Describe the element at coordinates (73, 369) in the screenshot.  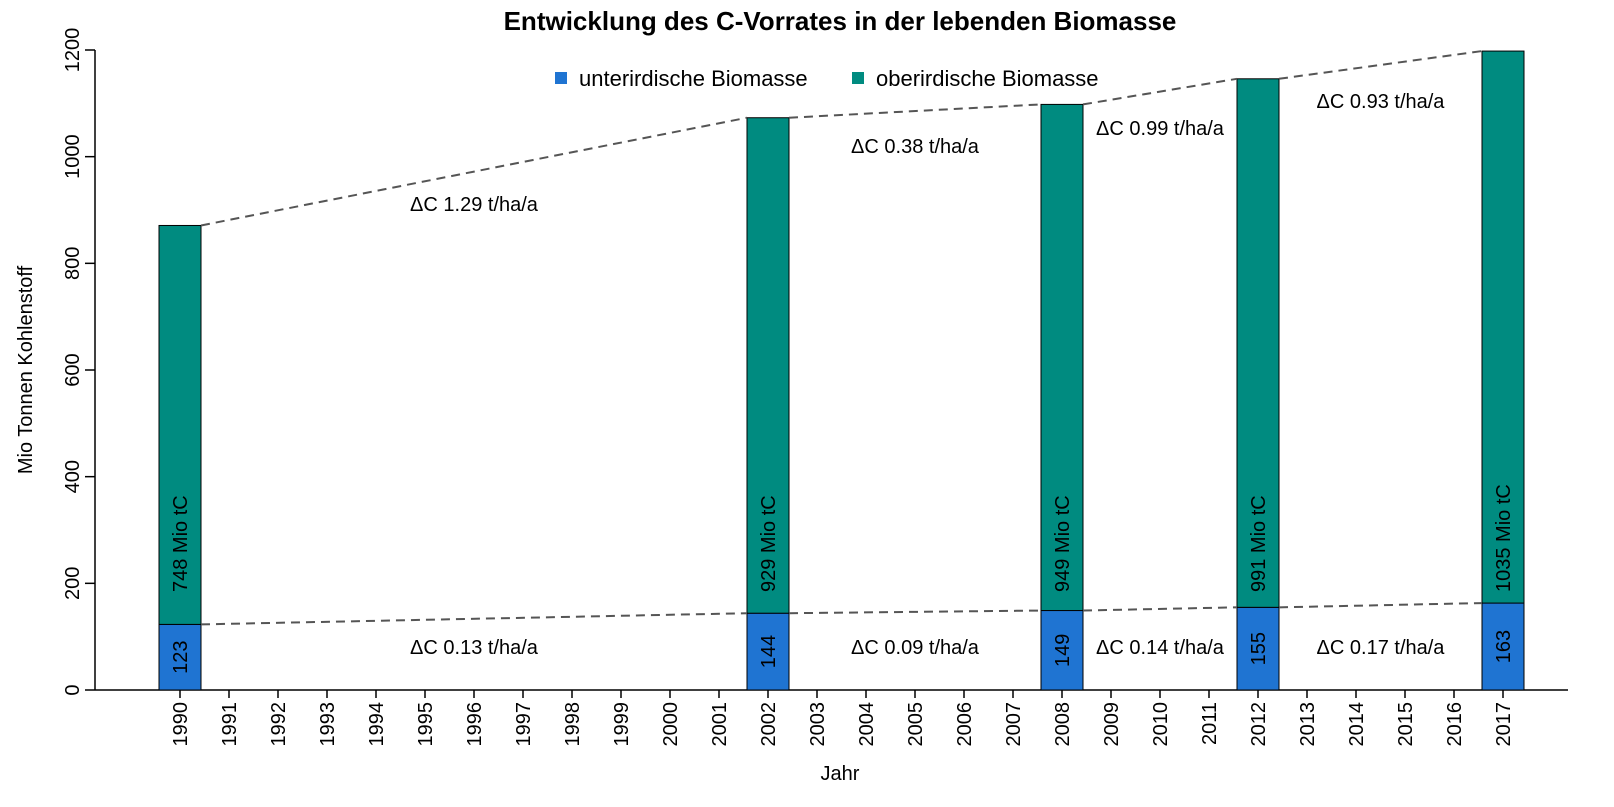
I see `y-tick-label: 600` at that location.